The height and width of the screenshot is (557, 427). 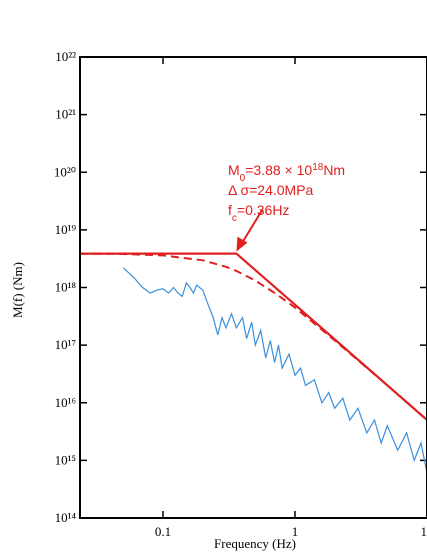 I want to click on y-tick-label: 10¹⁷, so click(x=65, y=344).